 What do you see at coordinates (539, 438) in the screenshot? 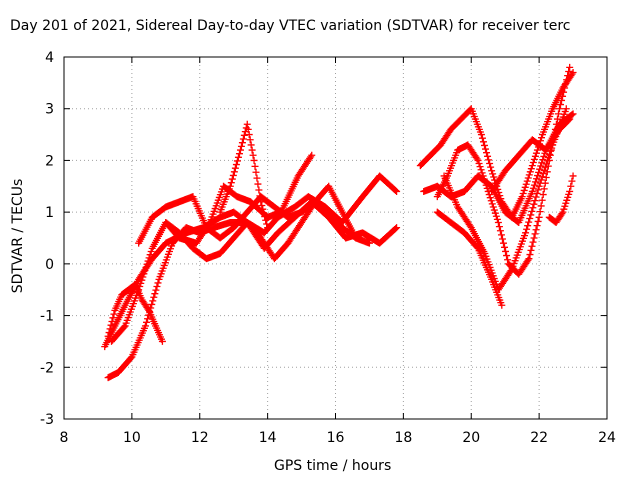
I see `x-tick-label: 22` at bounding box center [539, 438].